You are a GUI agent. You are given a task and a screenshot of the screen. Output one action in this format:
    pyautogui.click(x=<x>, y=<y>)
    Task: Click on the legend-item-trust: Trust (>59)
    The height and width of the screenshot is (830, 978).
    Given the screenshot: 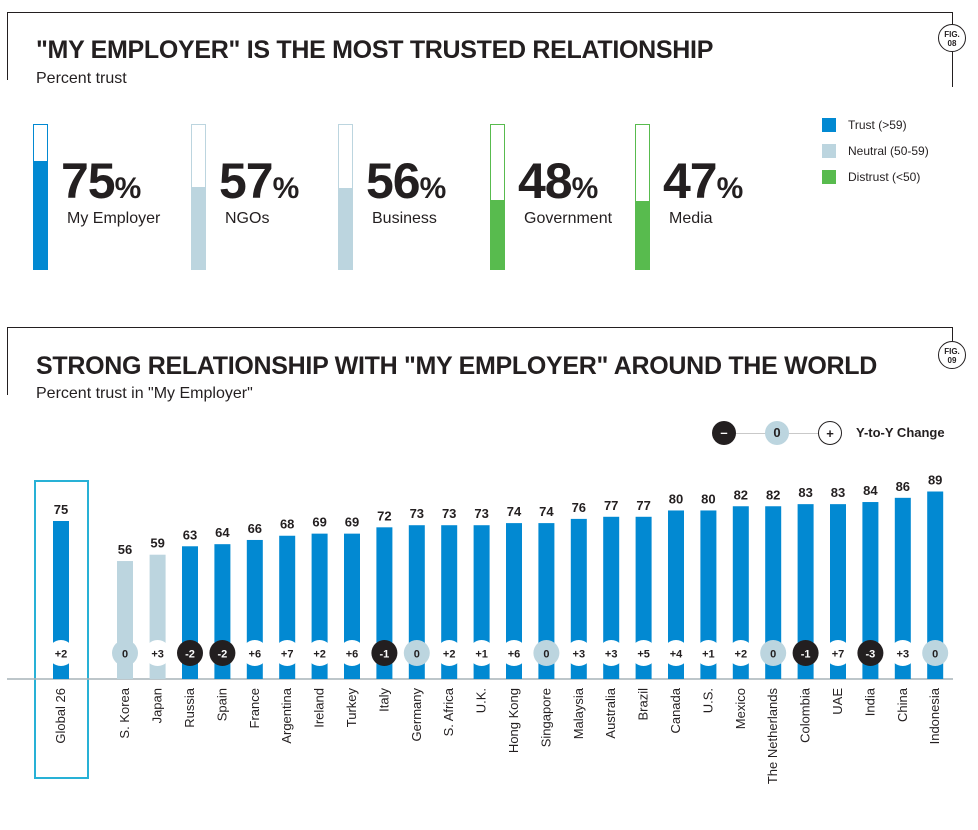 What is the action you would take?
    pyautogui.click(x=864, y=125)
    